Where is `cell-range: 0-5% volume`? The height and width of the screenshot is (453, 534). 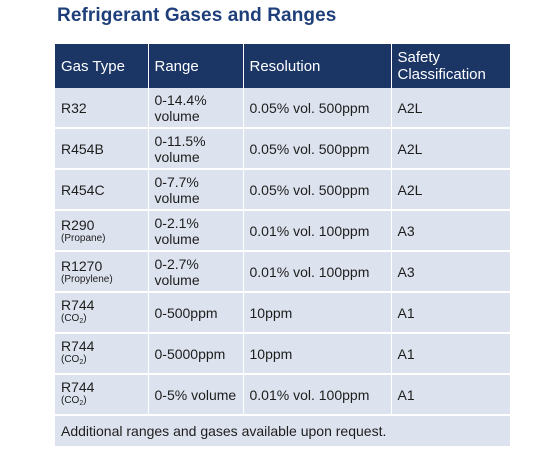 cell-range: 0-5% volume is located at coordinates (196, 395).